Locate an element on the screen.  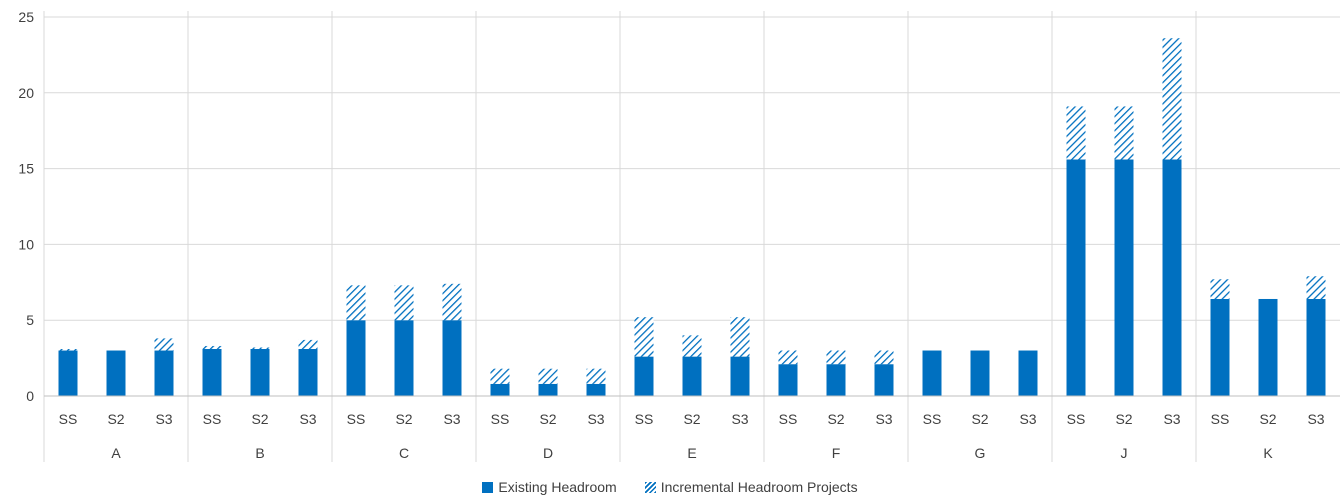
x-group-label: B is located at coordinates (259, 453).